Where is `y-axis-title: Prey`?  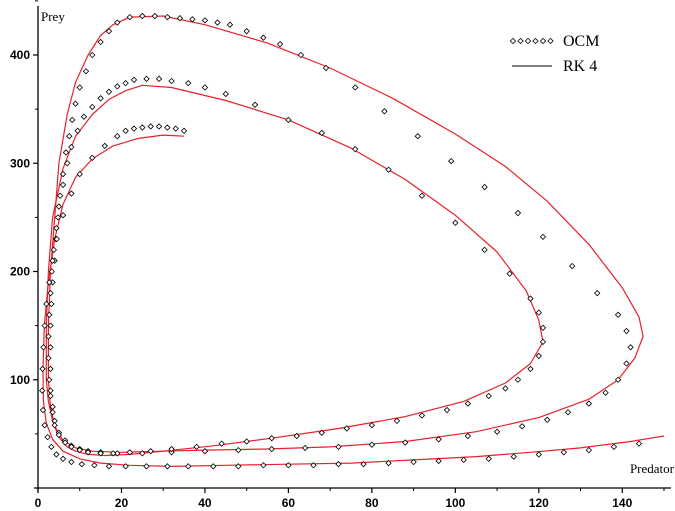
y-axis-title: Prey is located at coordinates (53, 16).